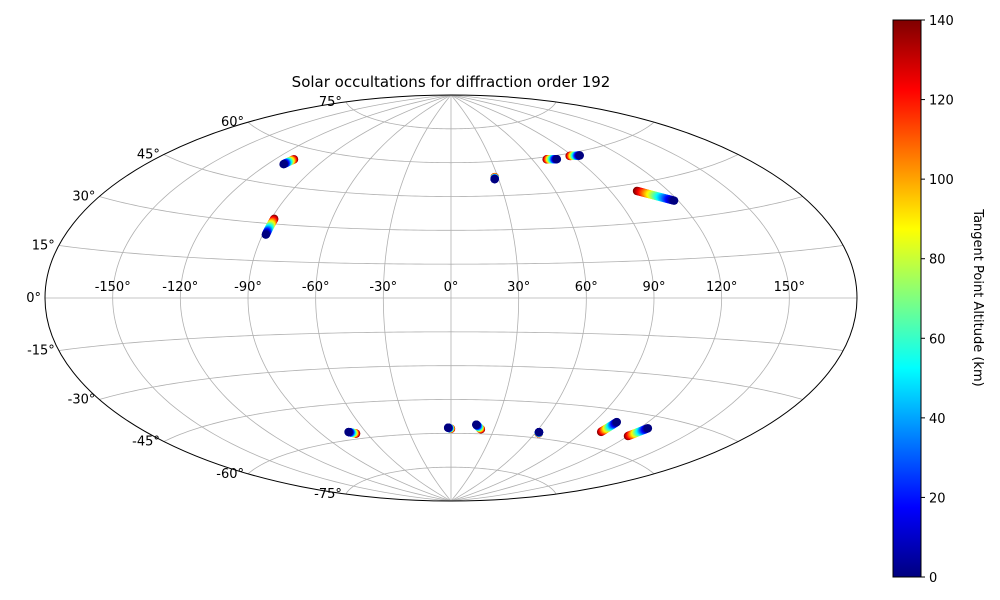 The height and width of the screenshot is (600, 1000). What do you see at coordinates (933, 578) in the screenshot?
I see `colorbar-tick-label: 0` at bounding box center [933, 578].